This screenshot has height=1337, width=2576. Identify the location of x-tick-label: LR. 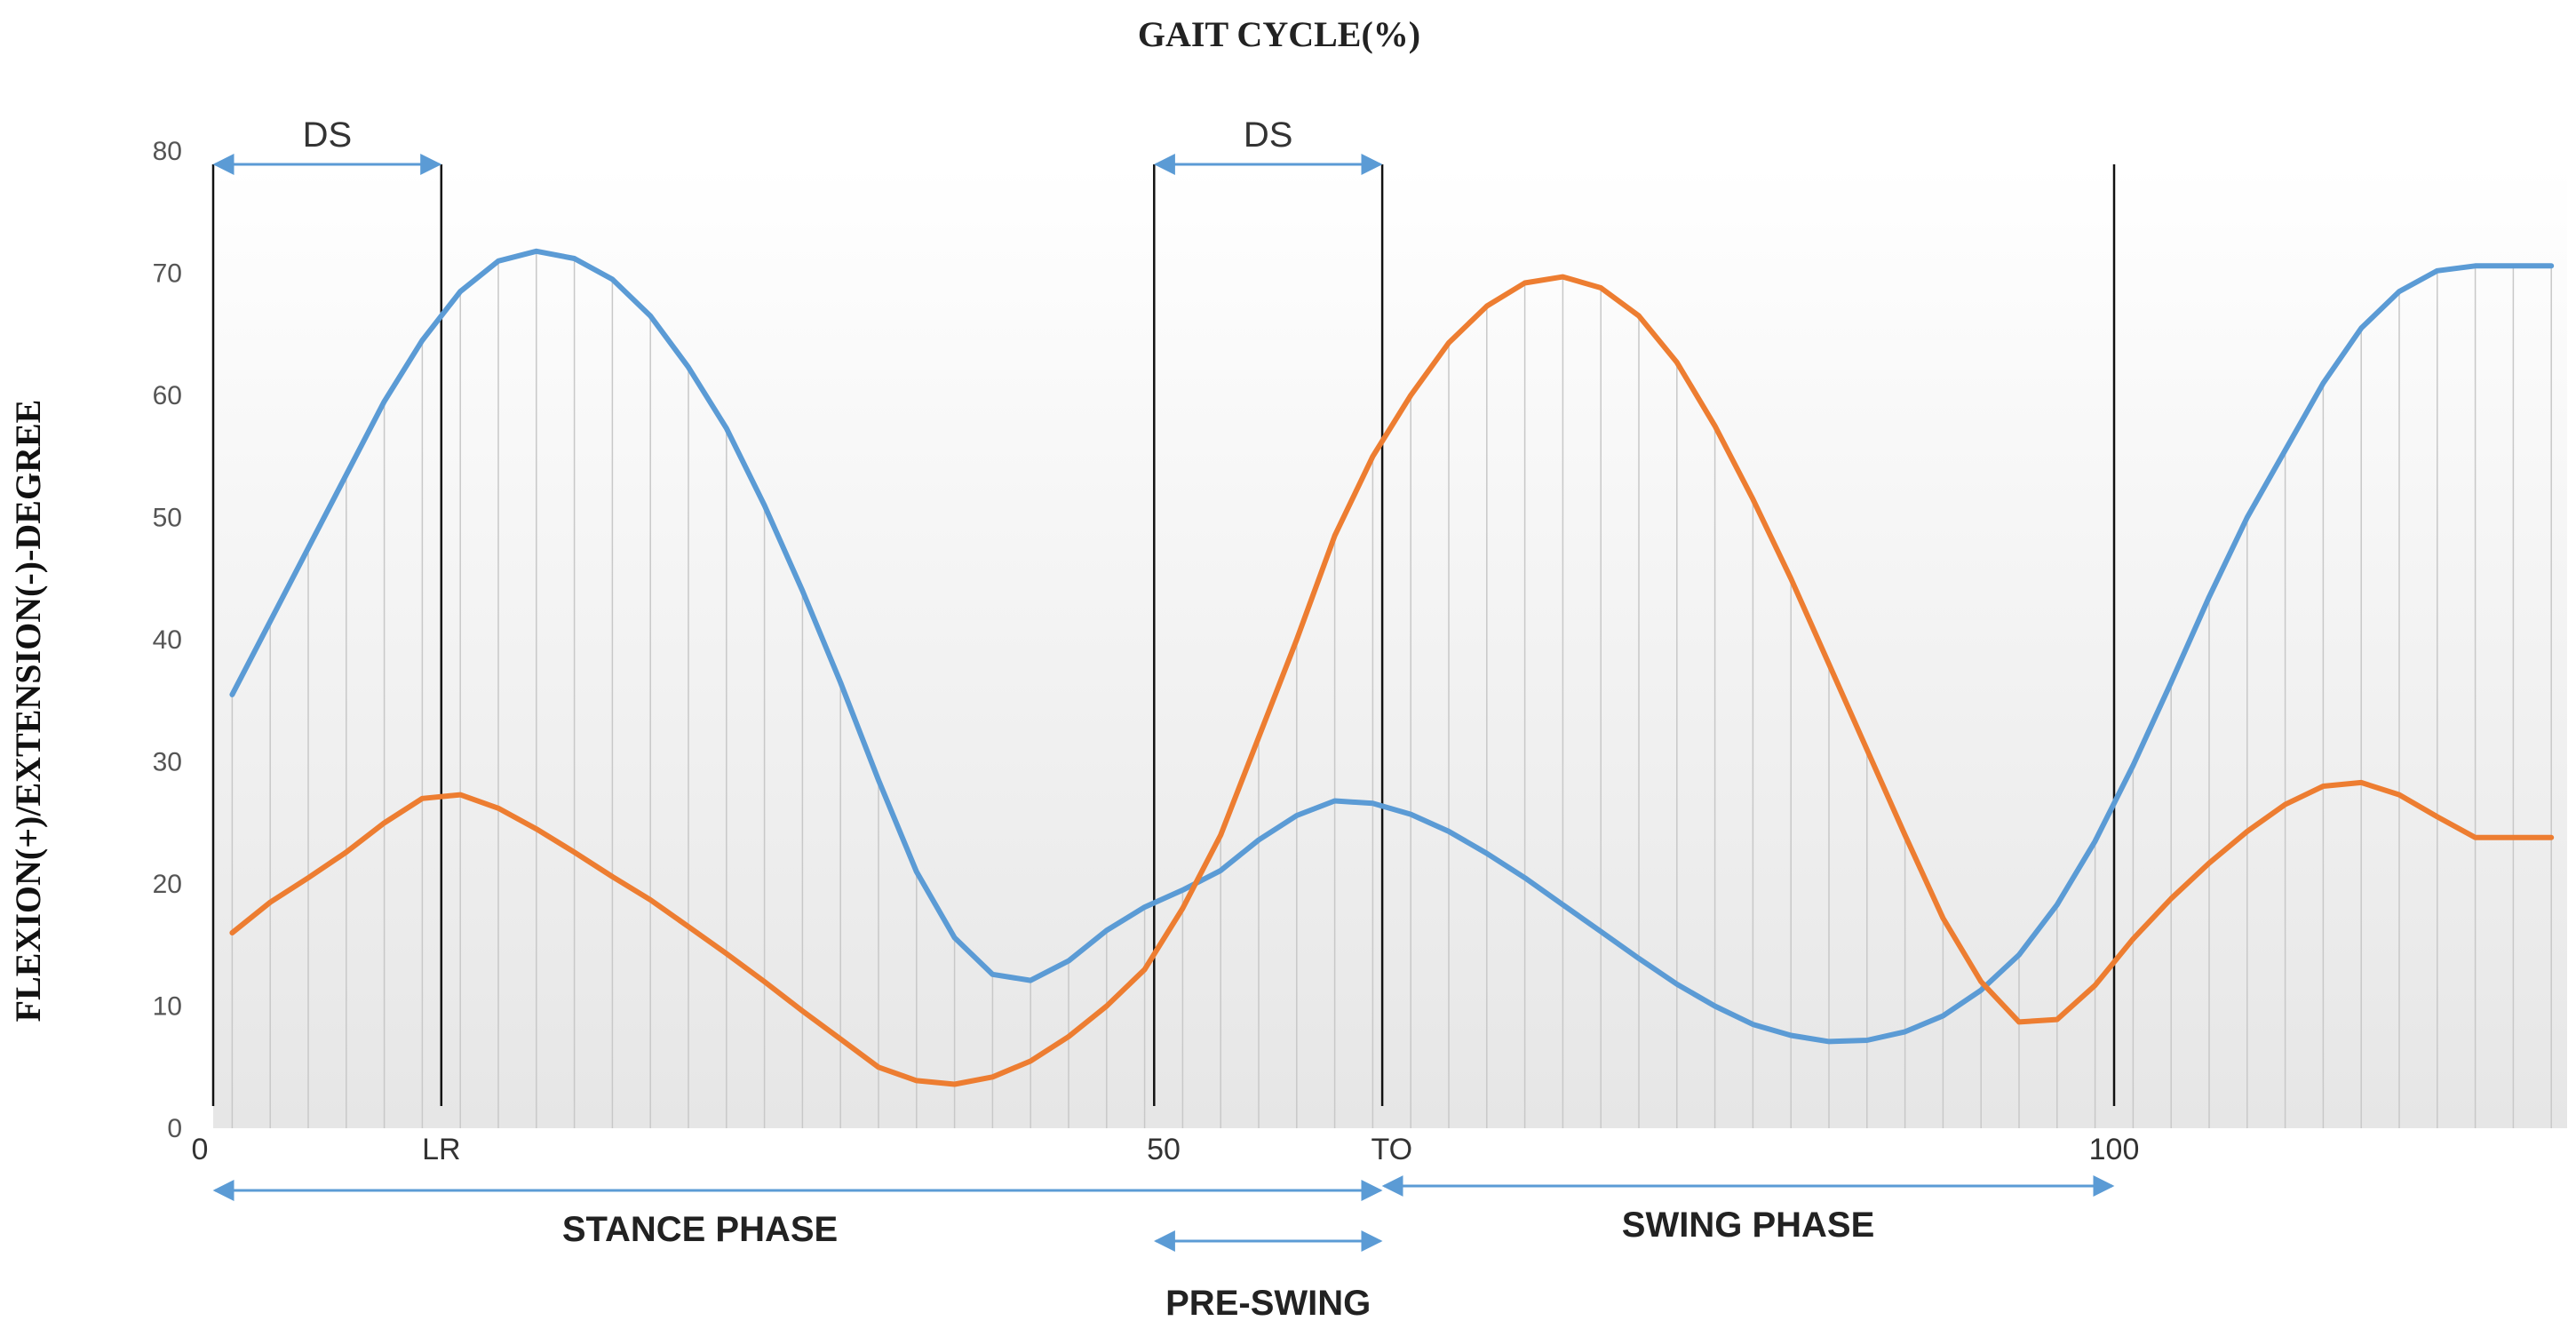
(441, 1149).